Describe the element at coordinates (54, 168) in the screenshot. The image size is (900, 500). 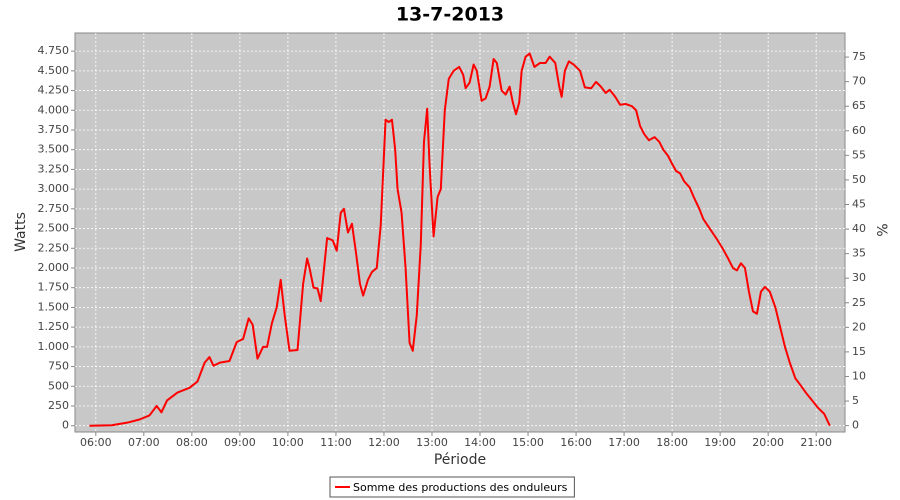
I see `y-tick-label: 3.250` at that location.